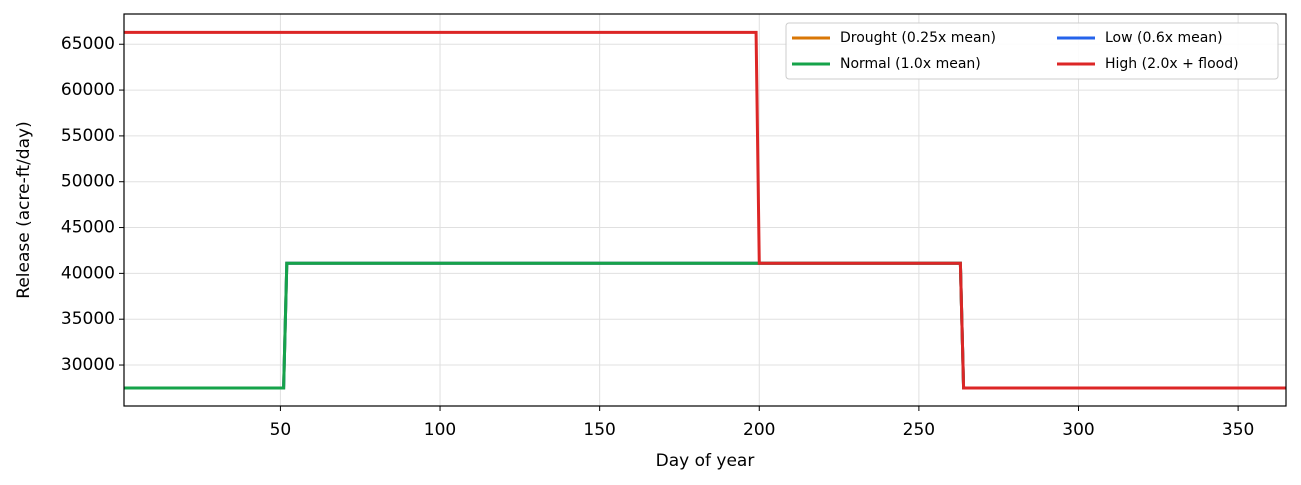 Image resolution: width=1301 pixels, height=485 pixels. Describe the element at coordinates (88, 365) in the screenshot. I see `y-tick-label: 30000` at that location.